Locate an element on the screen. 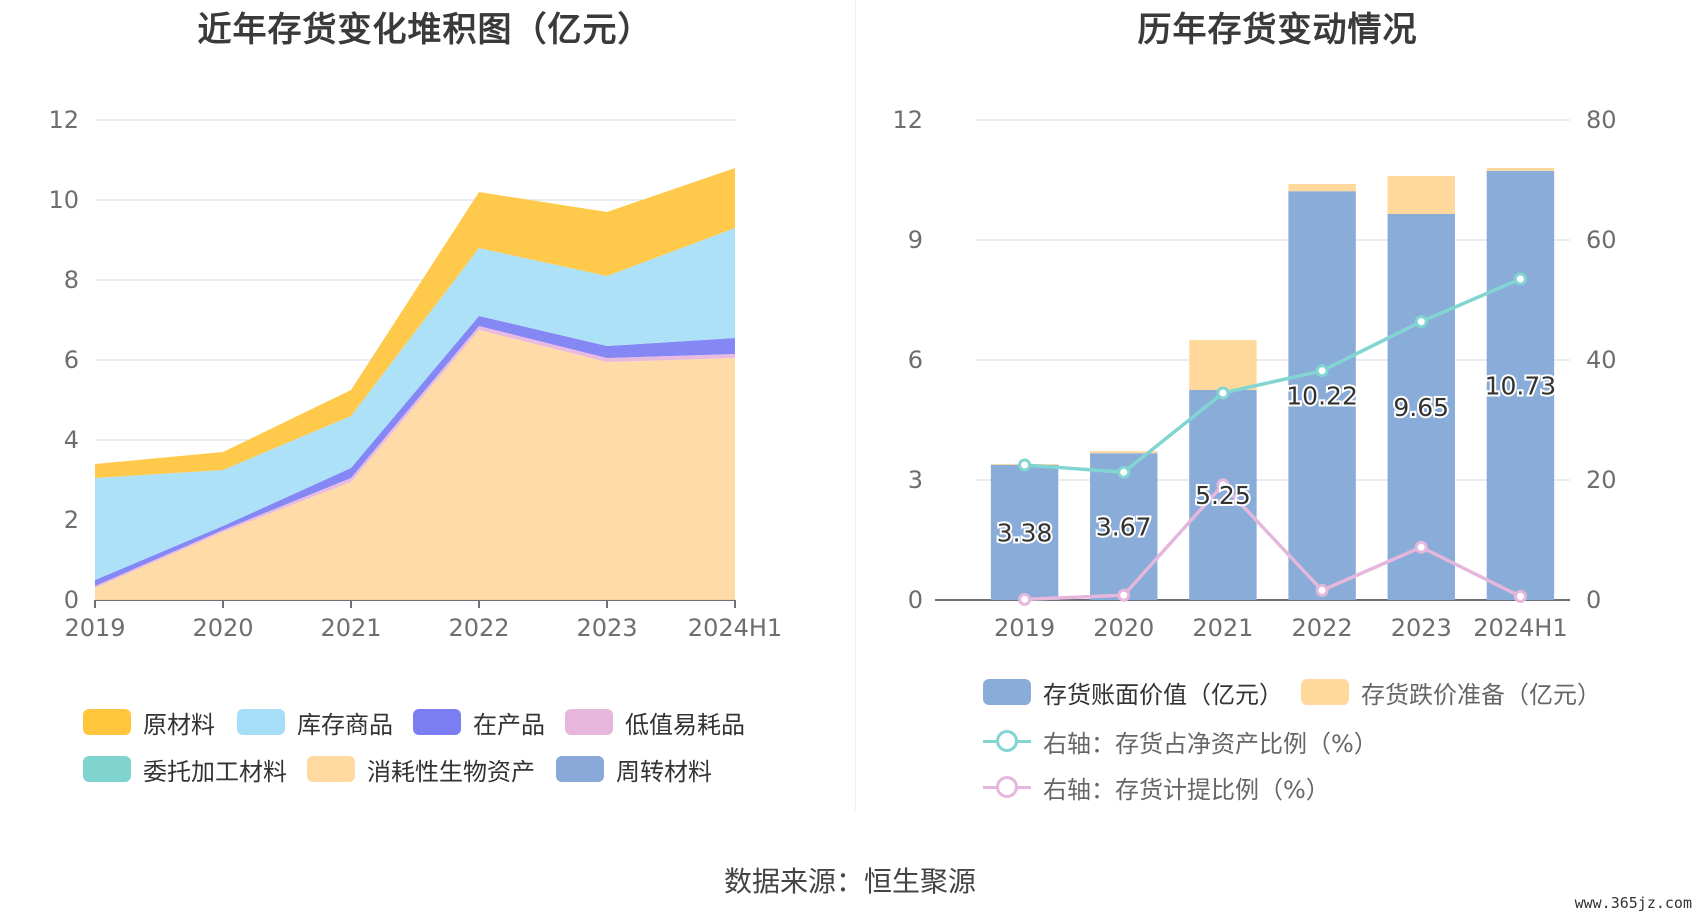 The height and width of the screenshot is (918, 1700). legend-item: 消耗性生物资产 is located at coordinates (421, 769).